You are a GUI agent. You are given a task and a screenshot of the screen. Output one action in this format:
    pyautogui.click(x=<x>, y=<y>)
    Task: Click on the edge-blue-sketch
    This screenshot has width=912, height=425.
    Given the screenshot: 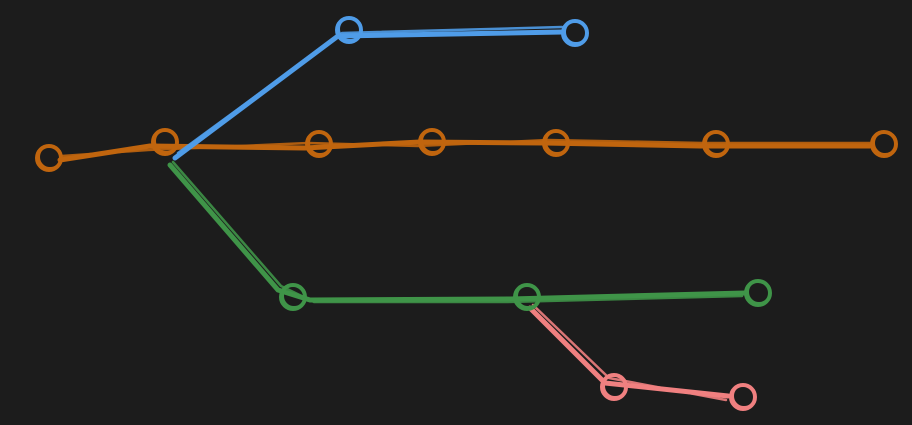 What is the action you would take?
    pyautogui.click(x=370, y=90)
    